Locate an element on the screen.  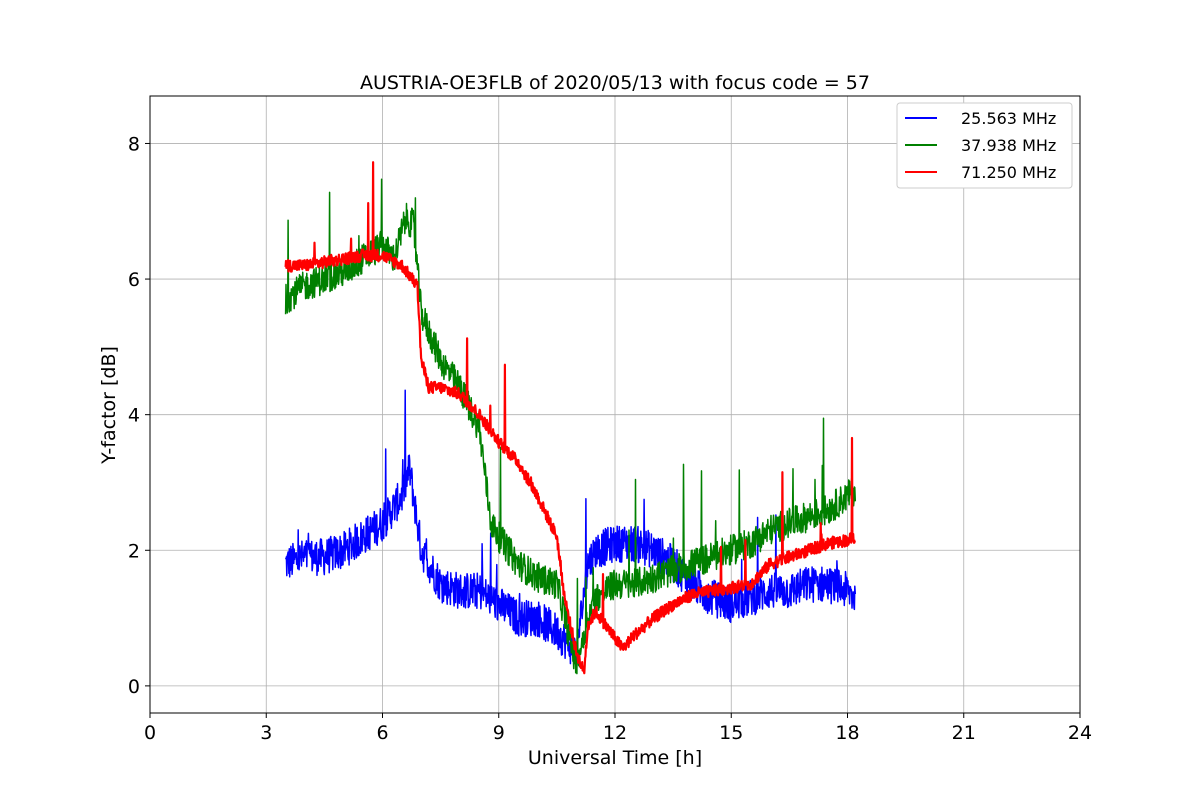
x-tick-label-7: 21 is located at coordinates (964, 733).